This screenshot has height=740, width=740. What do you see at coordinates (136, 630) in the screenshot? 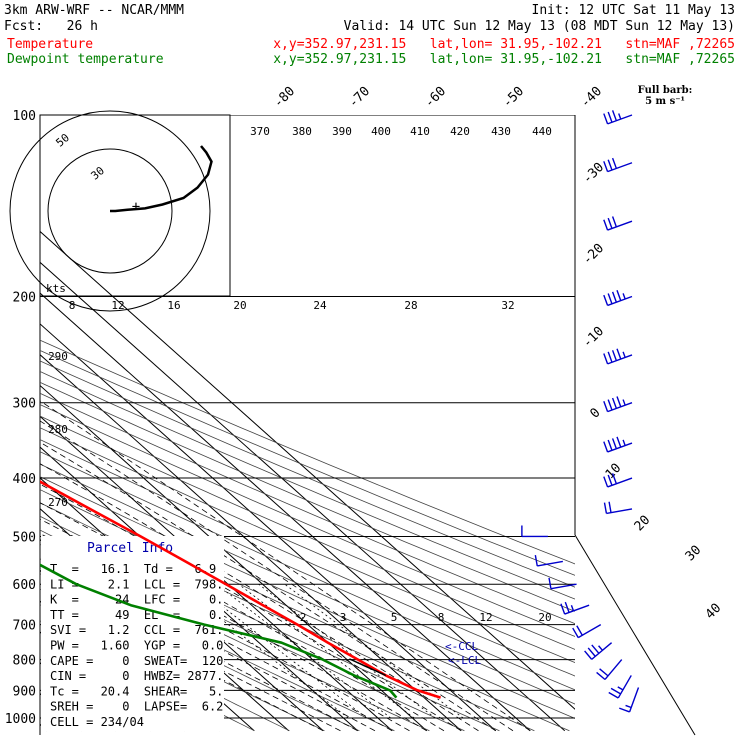
I see `parcel-info-row: SVI = 1.2 CCL = 761.` at bounding box center [136, 630].